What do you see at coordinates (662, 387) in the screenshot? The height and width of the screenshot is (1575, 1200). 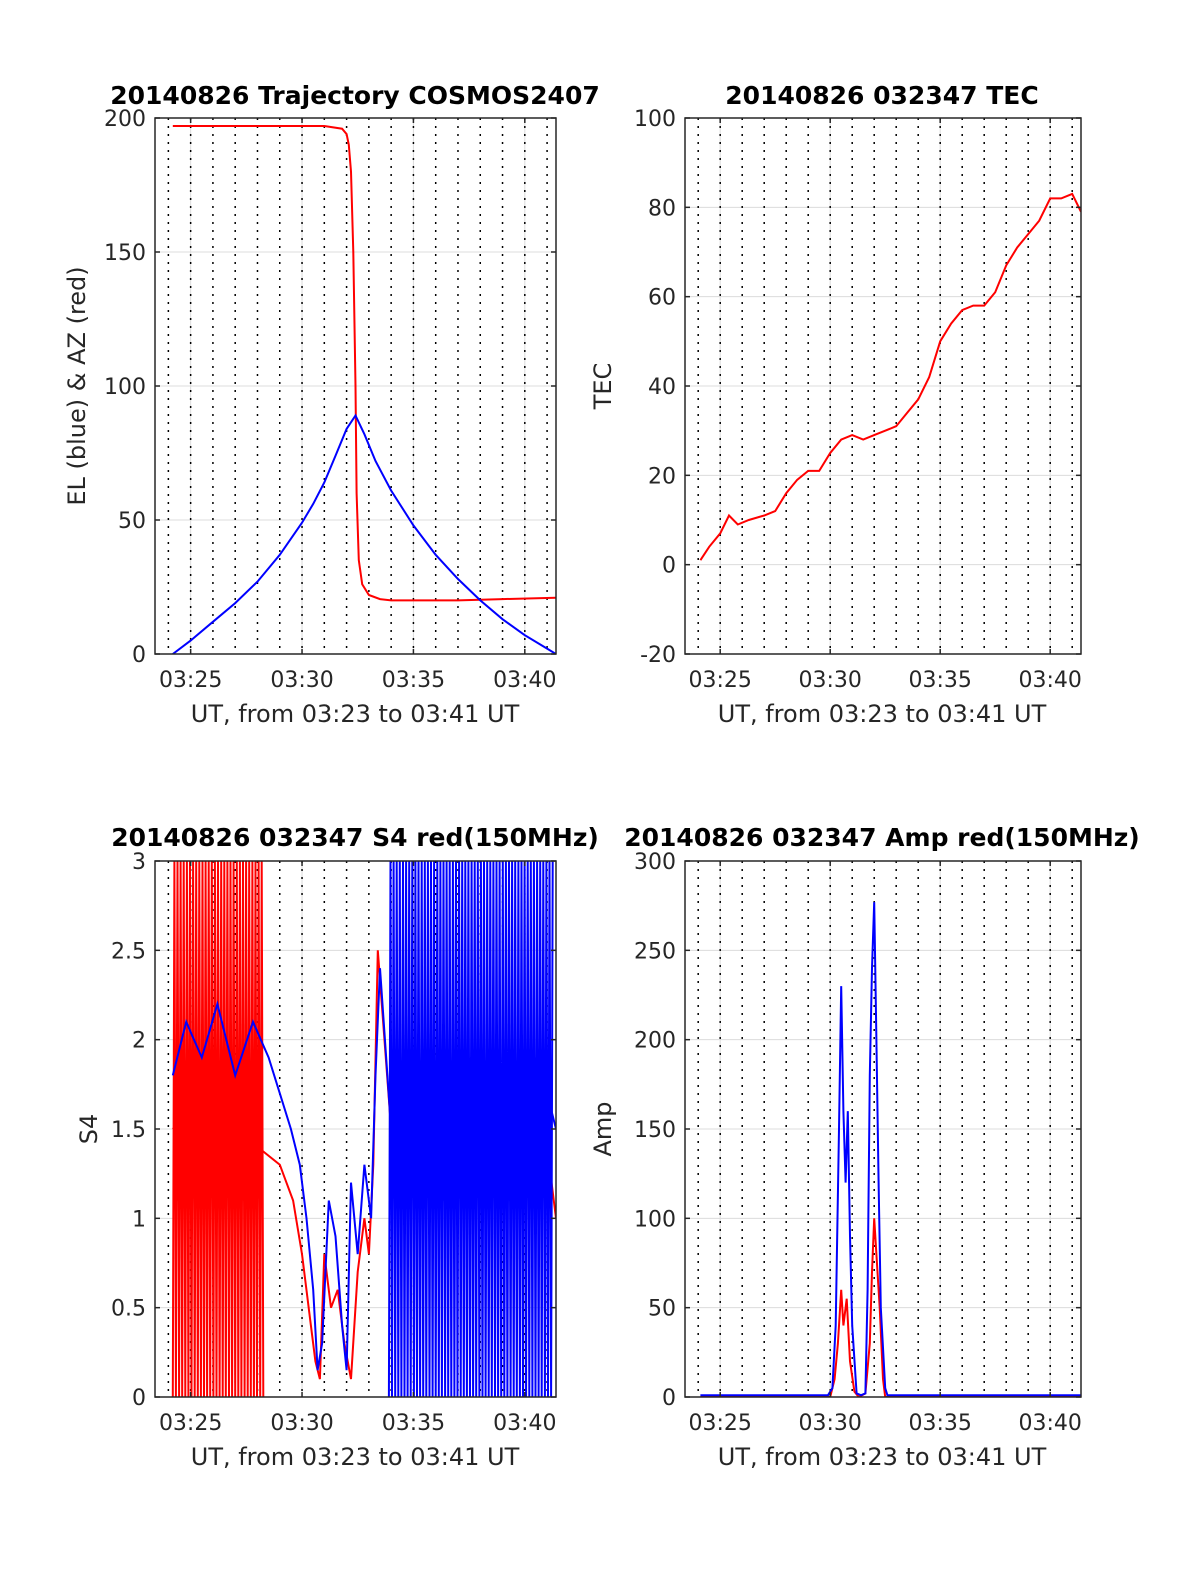 I see `y-tick-label: 40` at bounding box center [662, 387].